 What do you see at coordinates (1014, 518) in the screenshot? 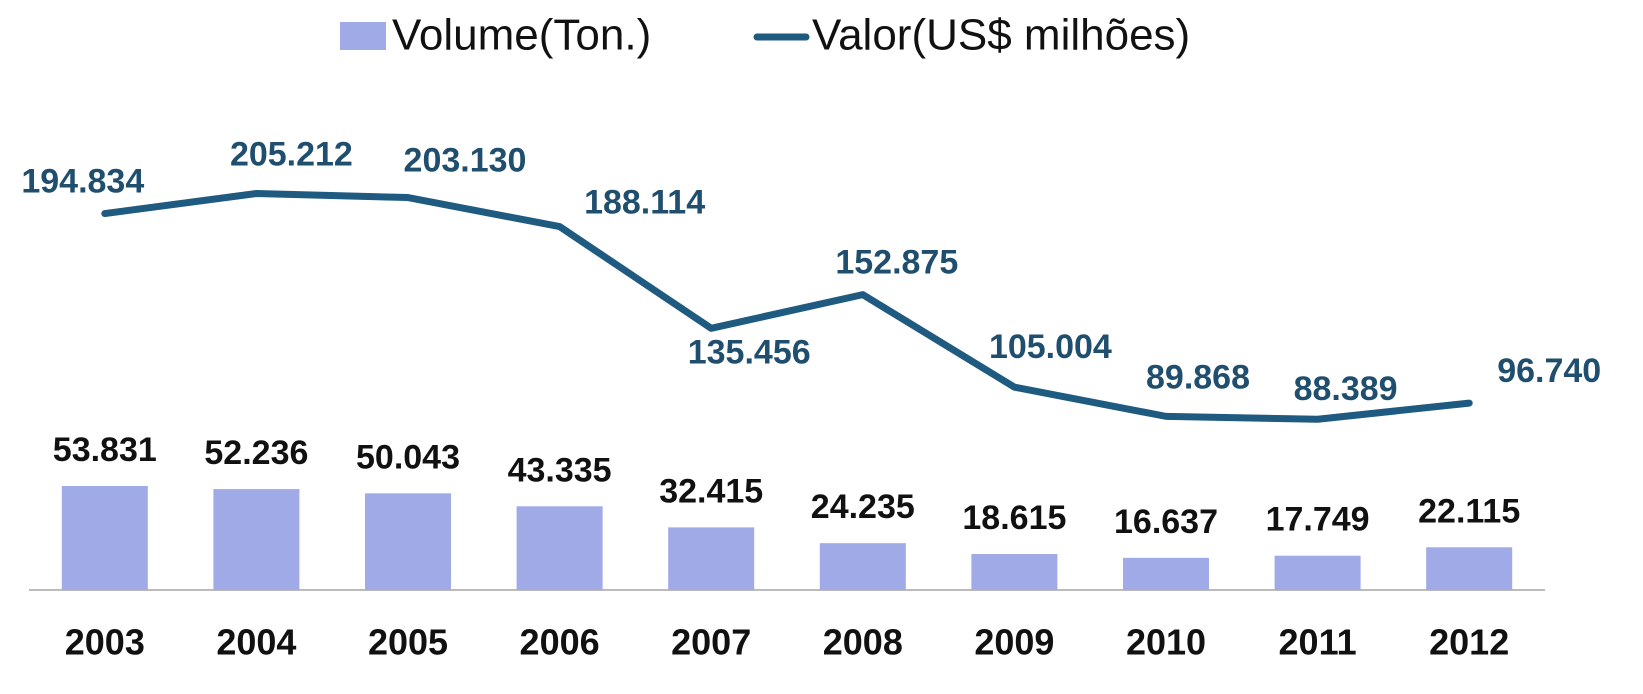
I see `bar-value-label: 18.615` at bounding box center [1014, 518].